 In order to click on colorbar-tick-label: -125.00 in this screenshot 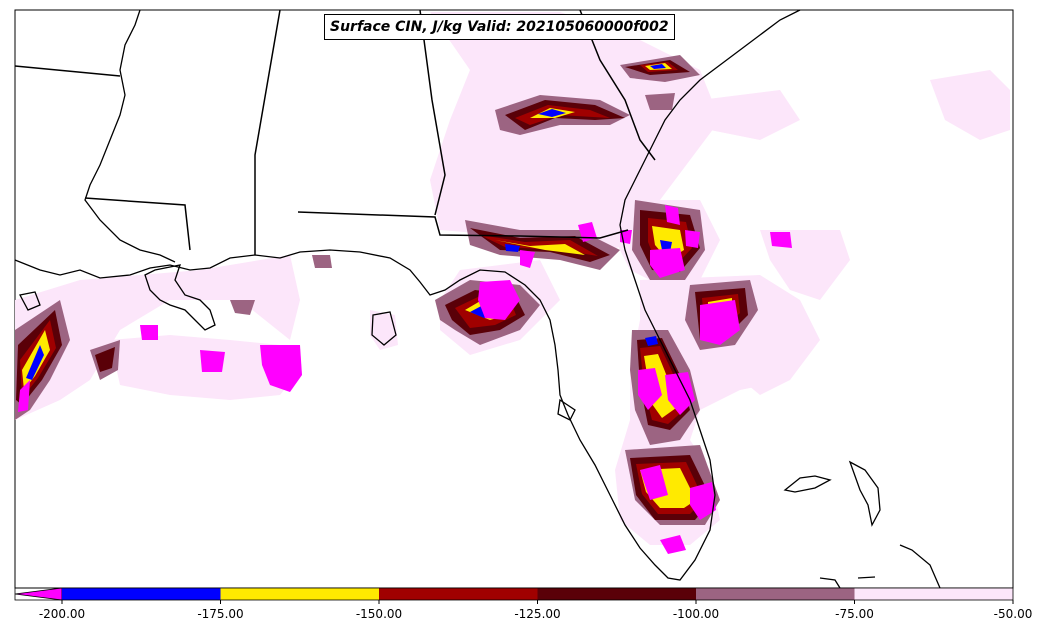, I will do `click(537, 614)`.